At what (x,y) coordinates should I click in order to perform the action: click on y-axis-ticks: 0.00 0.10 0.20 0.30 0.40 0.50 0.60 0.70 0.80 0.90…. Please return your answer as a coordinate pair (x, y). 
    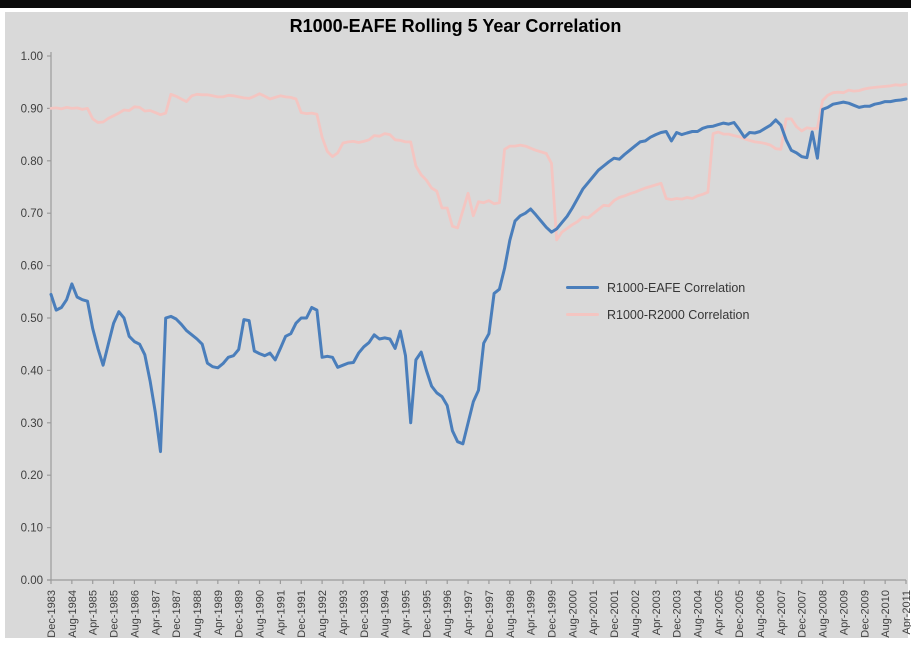
    Looking at the image, I should click on (36, 319).